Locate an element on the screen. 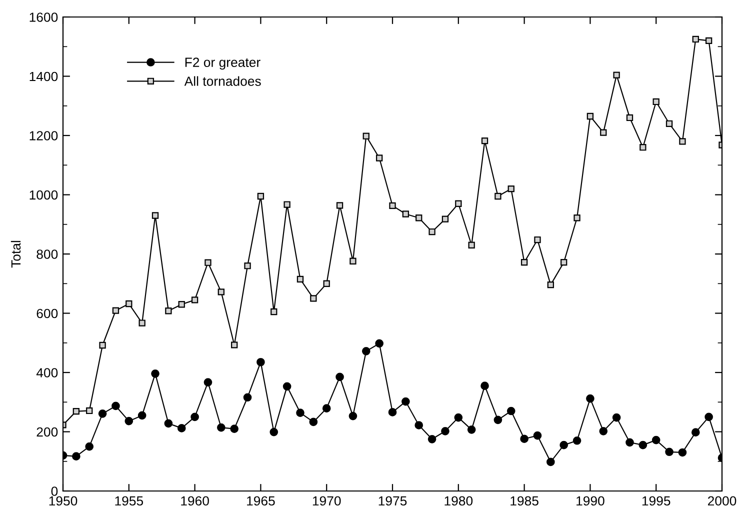 This screenshot has width=740, height=521. y-axis-title: Total is located at coordinates (15, 254).